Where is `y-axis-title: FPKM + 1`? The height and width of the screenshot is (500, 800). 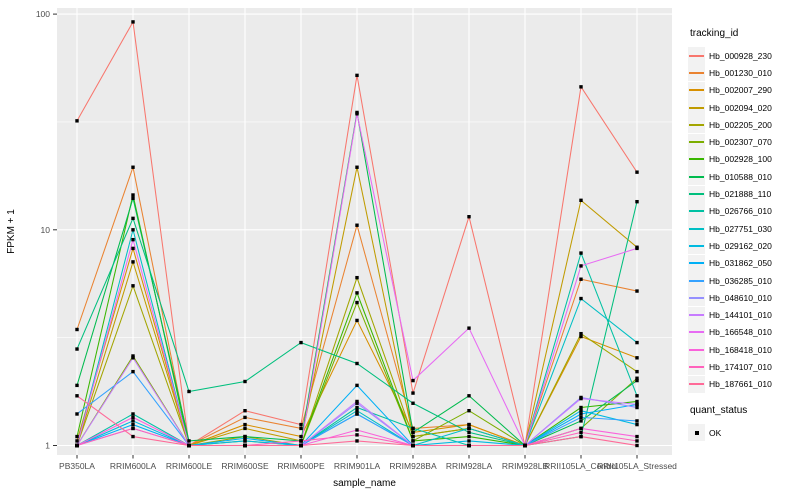 y-axis-title: FPKM + 1 is located at coordinates (11, 231).